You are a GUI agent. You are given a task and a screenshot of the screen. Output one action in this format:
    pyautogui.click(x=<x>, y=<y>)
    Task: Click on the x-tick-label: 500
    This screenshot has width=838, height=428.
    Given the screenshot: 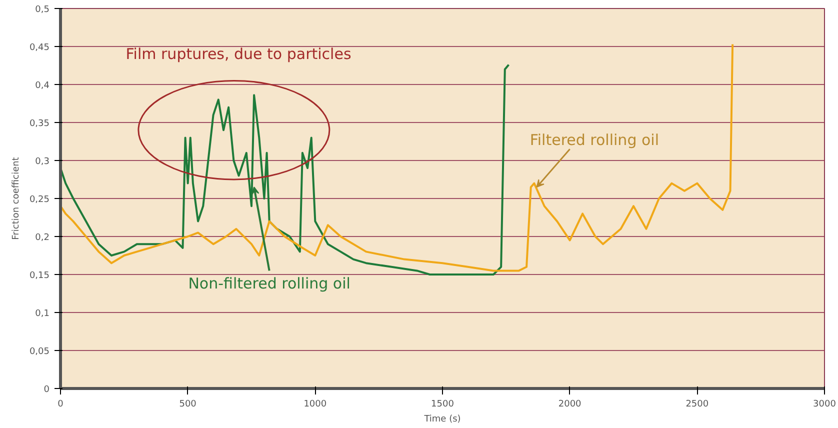 What is the action you would take?
    pyautogui.click(x=188, y=405)
    